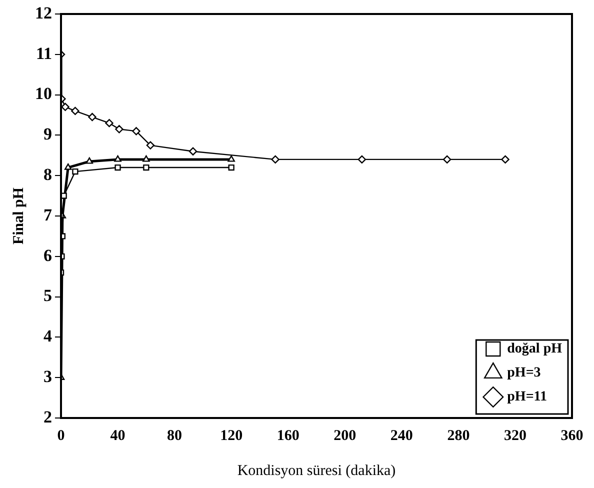 The height and width of the screenshot is (488, 594). I want to click on x-axis-title: Kondisyon süresi (dakika), so click(316, 470).